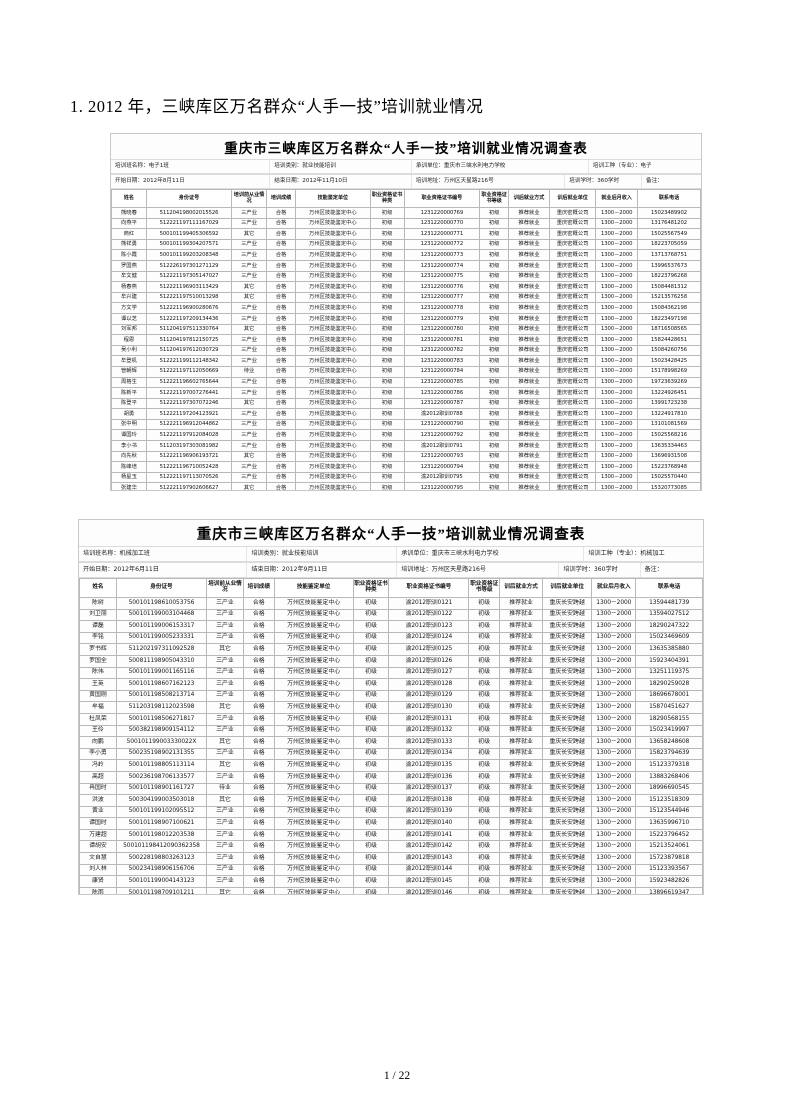 The width and height of the screenshot is (794, 1108). Describe the element at coordinates (669, 297) in the screenshot. I see `table-cell: 15213576258` at that location.